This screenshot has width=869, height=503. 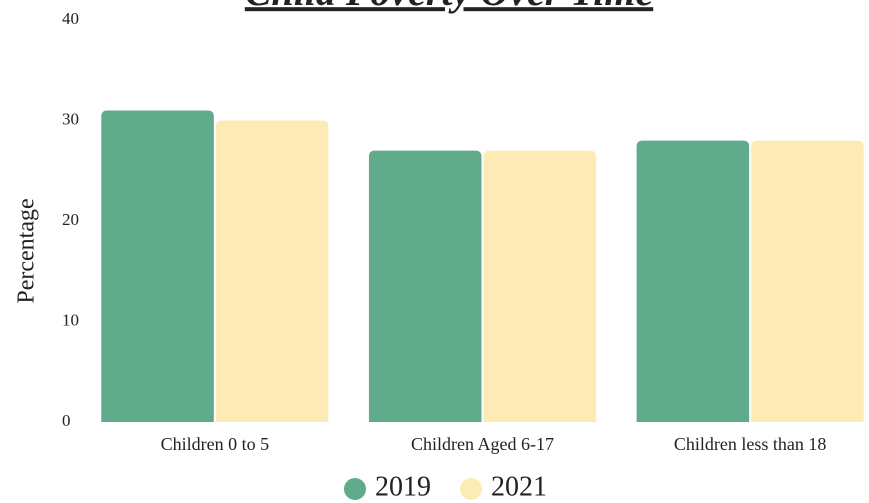 I want to click on chart-title: Child Poverty Over Time, so click(x=449, y=7).